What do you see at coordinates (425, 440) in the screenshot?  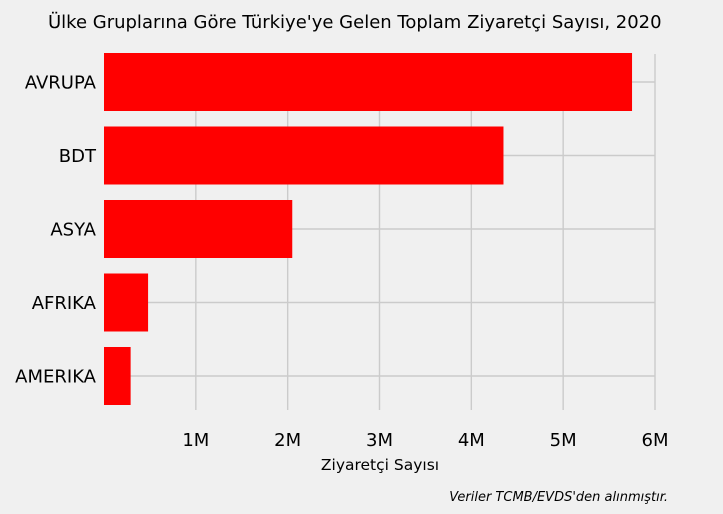 I see `x-tick-labels: 1M 2M 3M 4M 5M 6M` at bounding box center [425, 440].